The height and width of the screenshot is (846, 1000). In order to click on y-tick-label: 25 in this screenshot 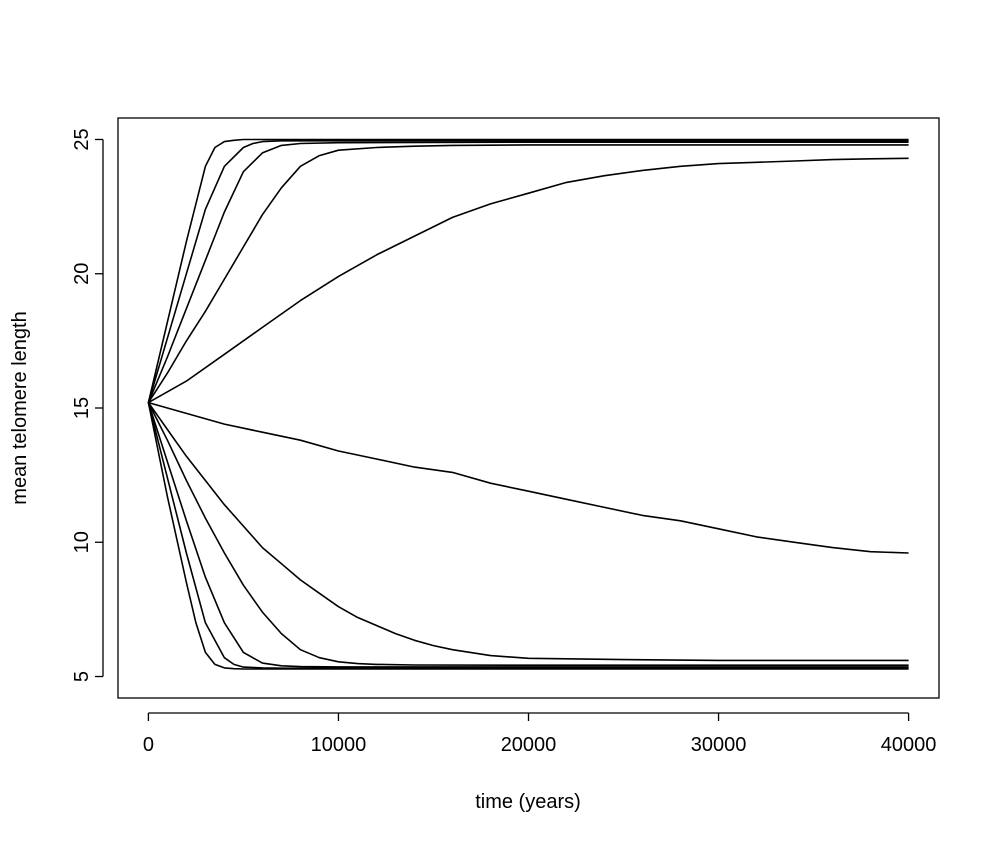, I will do `click(82, 139)`.